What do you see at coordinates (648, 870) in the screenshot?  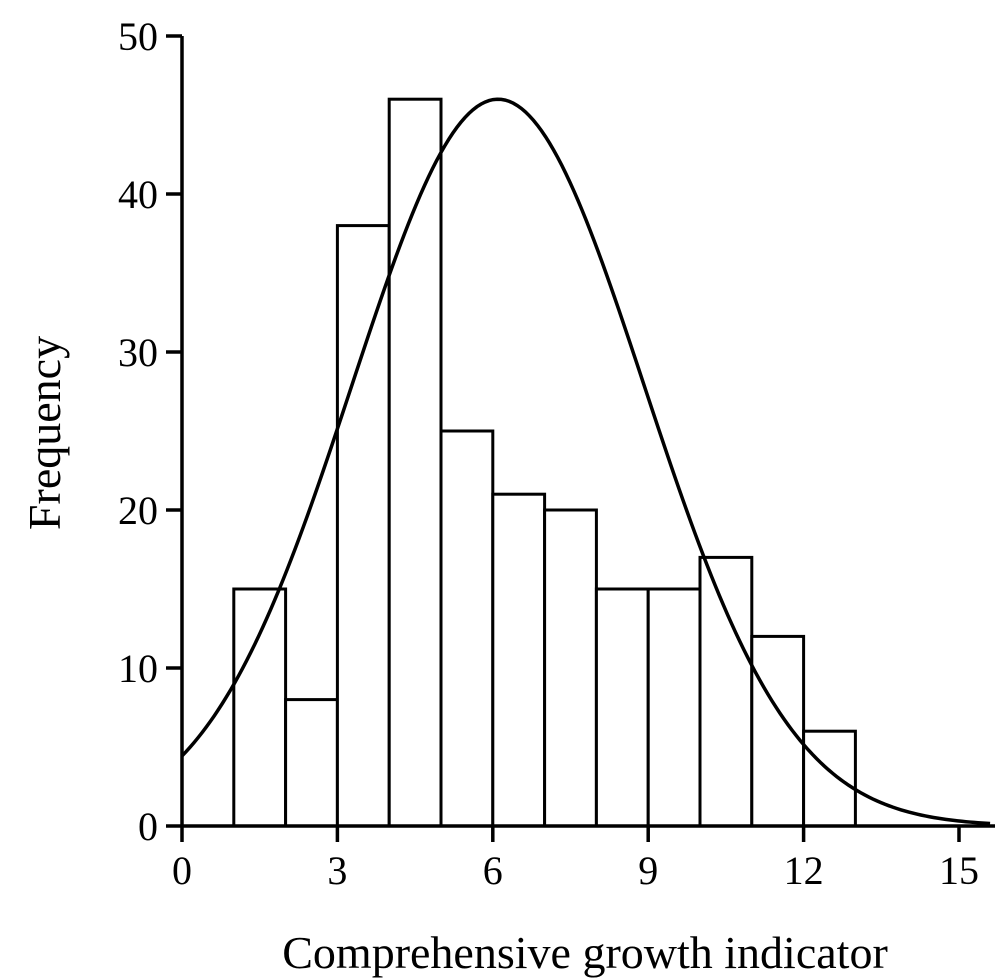 I see `x-tick-label-9: 9` at bounding box center [648, 870].